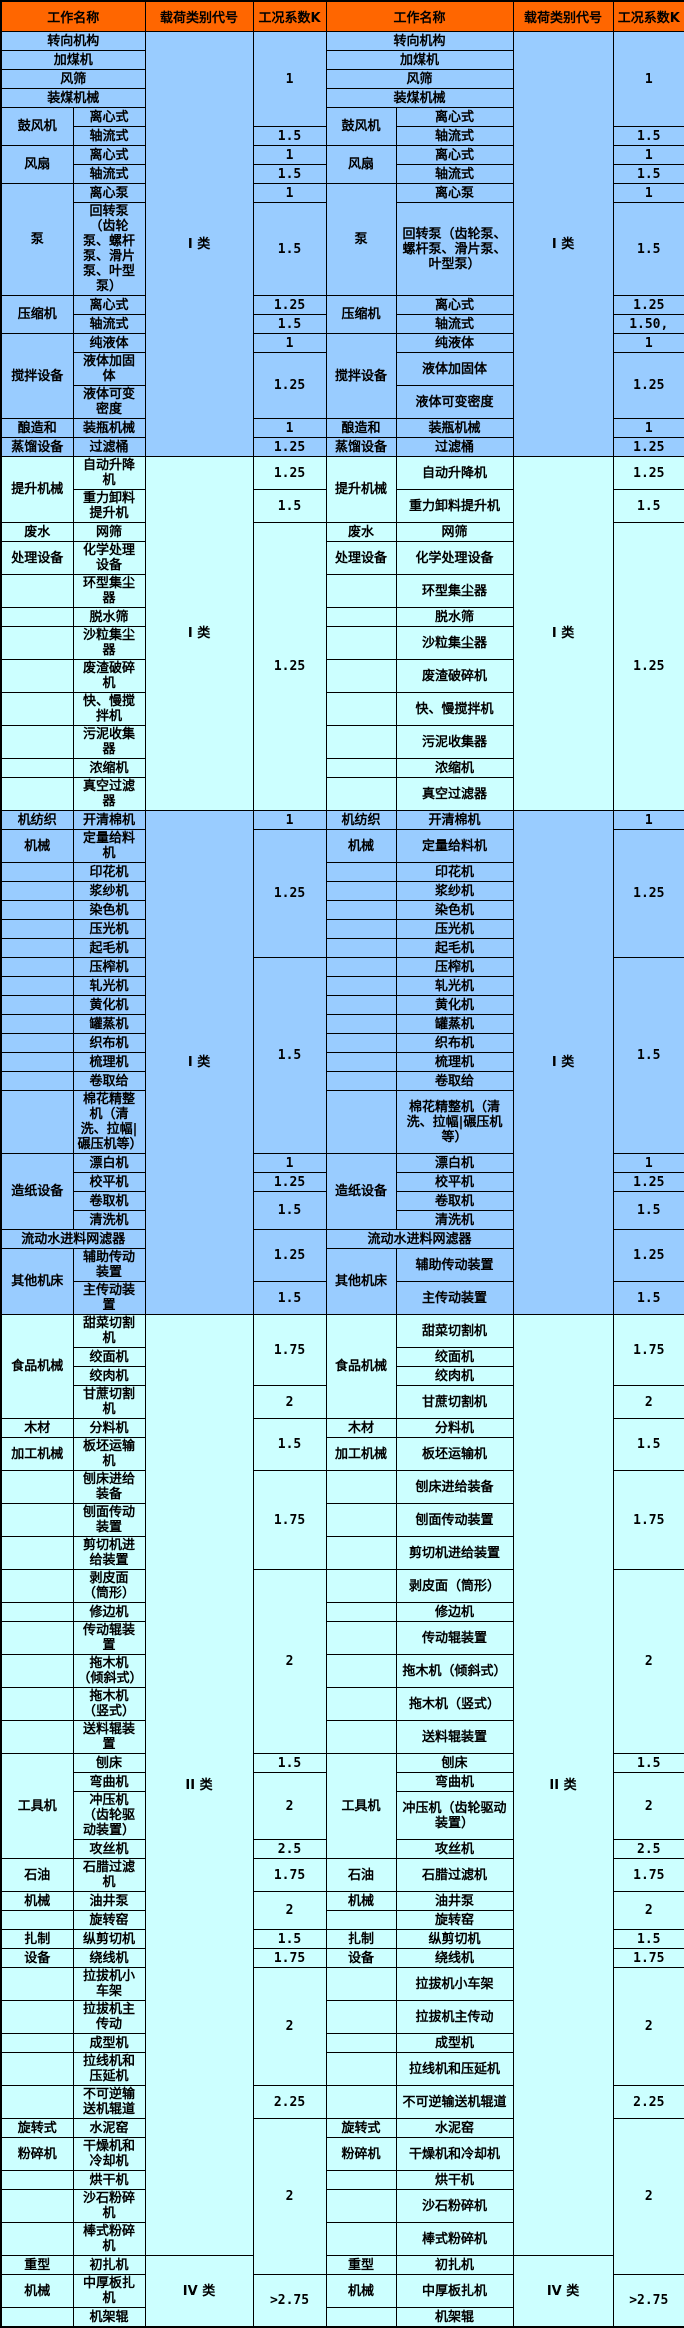  What do you see at coordinates (454, 1163) in the screenshot?
I see `work-item-cell-right: 漂白机` at bounding box center [454, 1163].